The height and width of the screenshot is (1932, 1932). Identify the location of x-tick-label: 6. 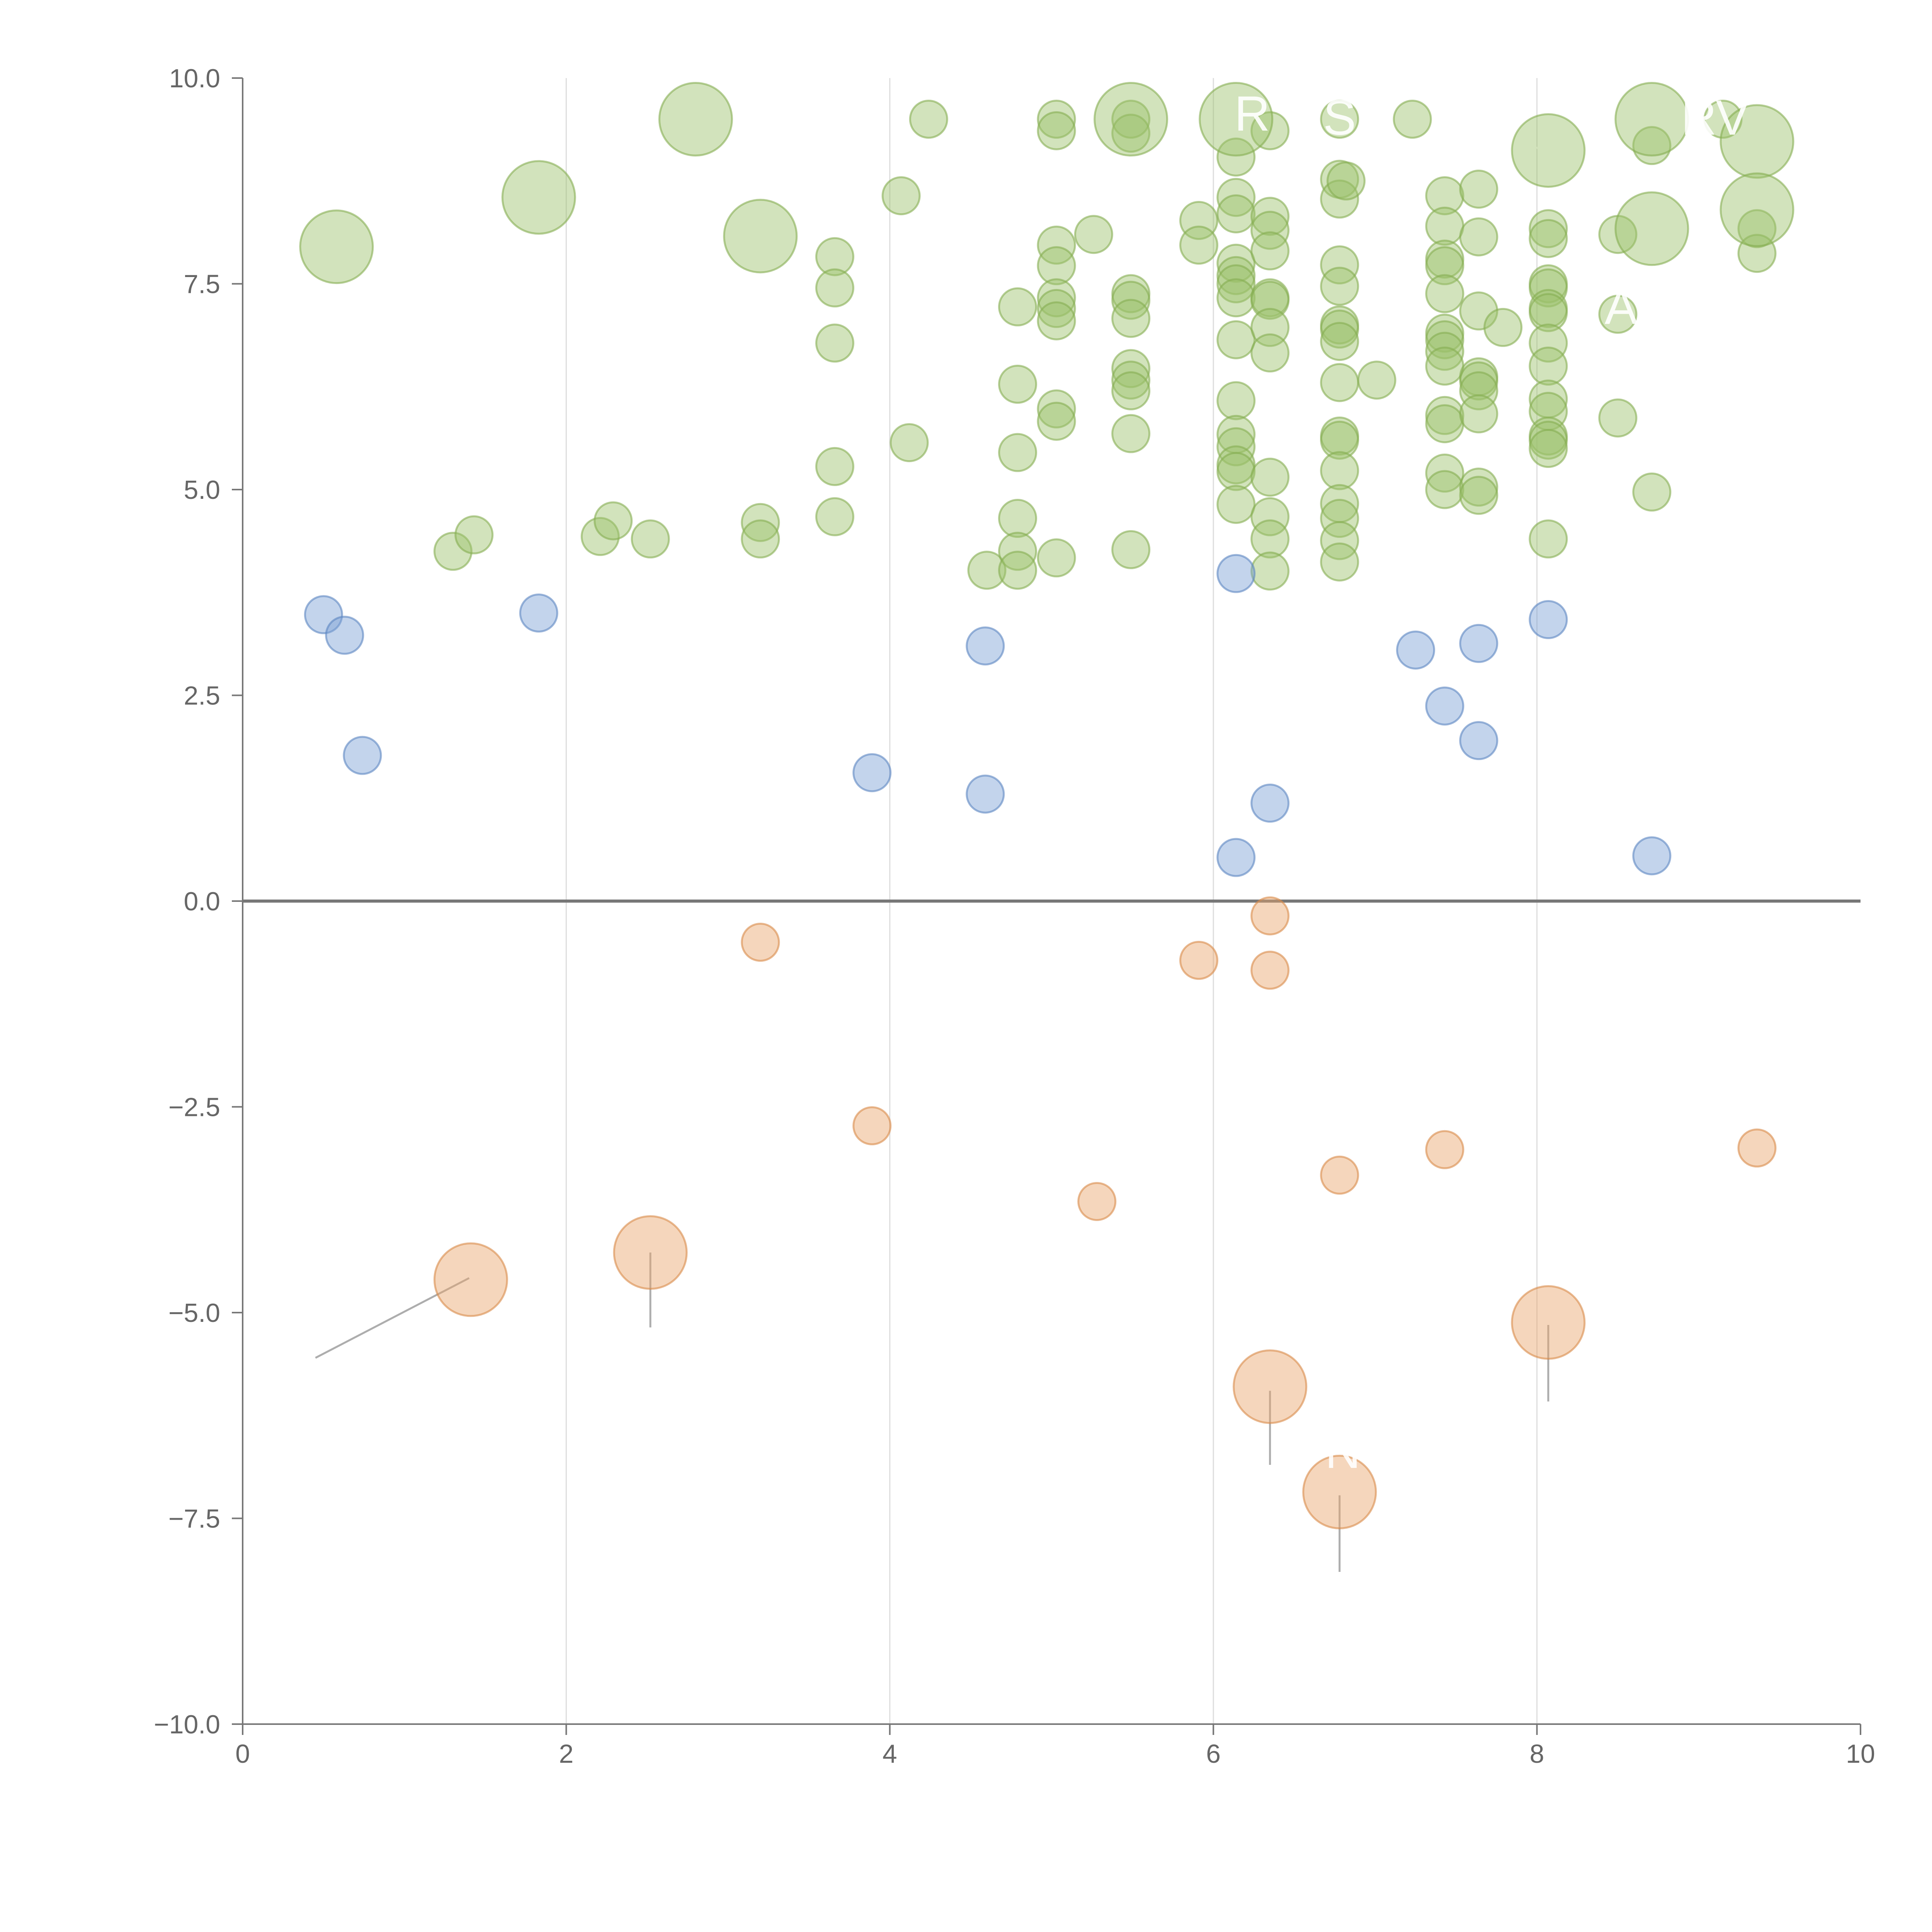
(1213, 1754).